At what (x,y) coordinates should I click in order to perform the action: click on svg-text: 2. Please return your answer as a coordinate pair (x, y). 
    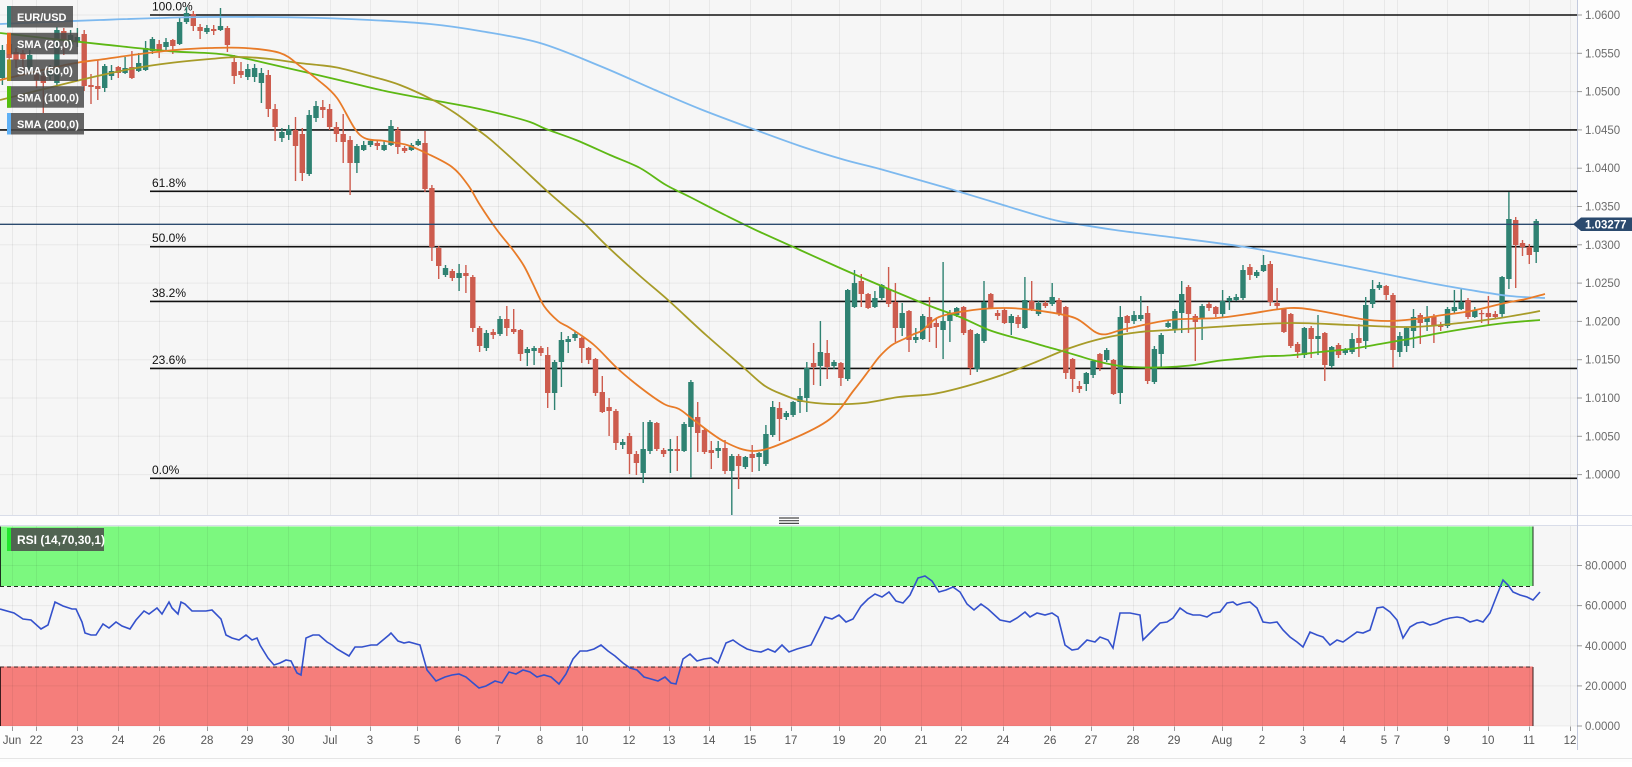
    Looking at the image, I should click on (1262, 741).